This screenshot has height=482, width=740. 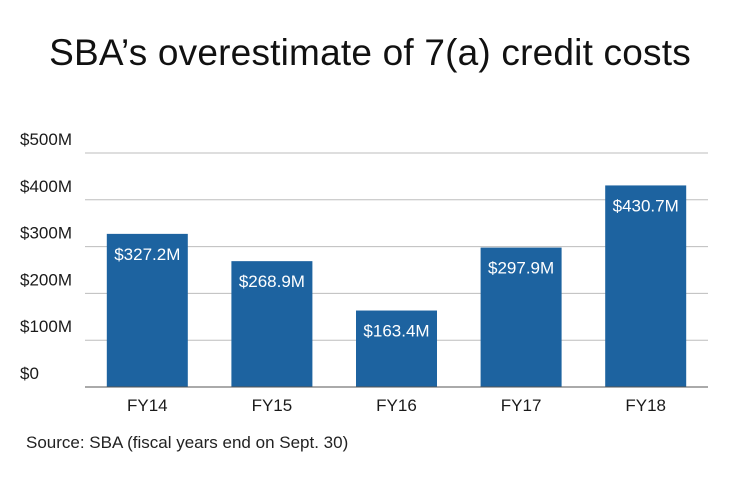 What do you see at coordinates (272, 324) in the screenshot?
I see `bar-fy15` at bounding box center [272, 324].